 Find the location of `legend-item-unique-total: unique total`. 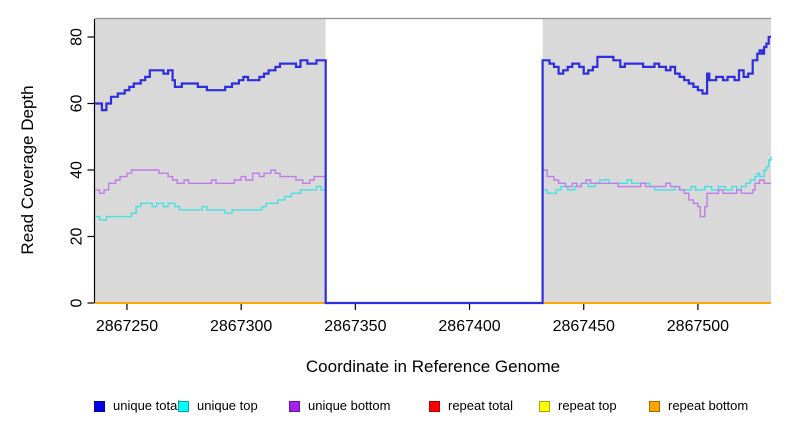

legend-item-unique-total: unique total is located at coordinates (137, 406).